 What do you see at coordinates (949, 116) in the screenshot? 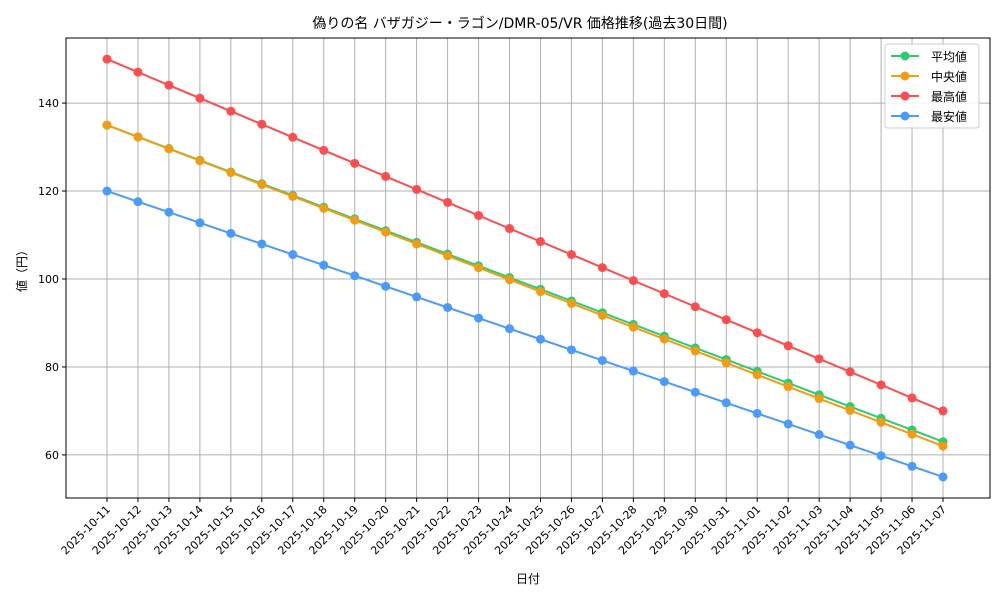
I see `legend-label: 最安値` at bounding box center [949, 116].